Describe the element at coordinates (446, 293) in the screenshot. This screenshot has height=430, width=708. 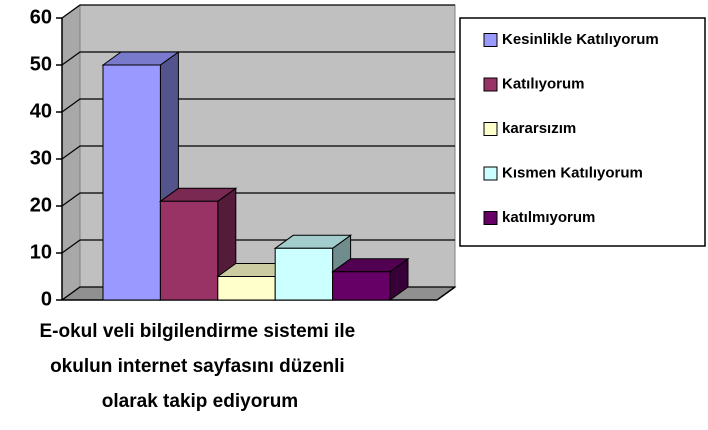
I see `axis-end` at that location.